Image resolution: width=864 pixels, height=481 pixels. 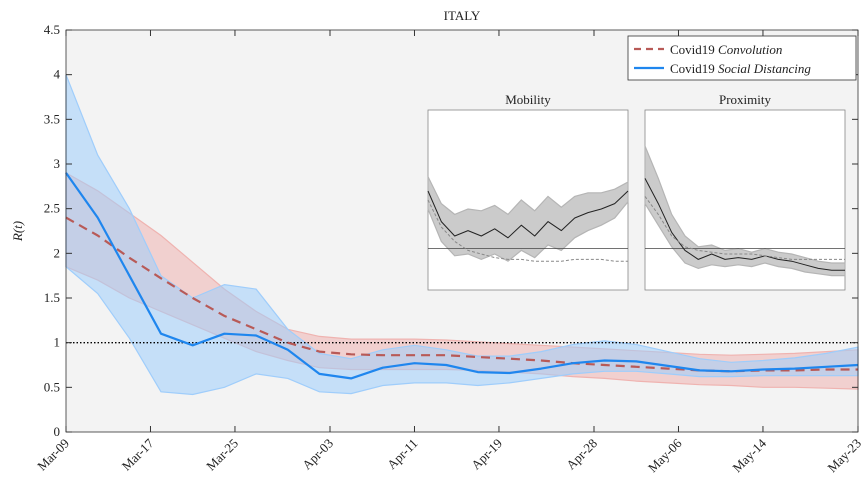 What do you see at coordinates (486, 454) in the screenshot?
I see `x-tick-label: Apr-19` at bounding box center [486, 454].